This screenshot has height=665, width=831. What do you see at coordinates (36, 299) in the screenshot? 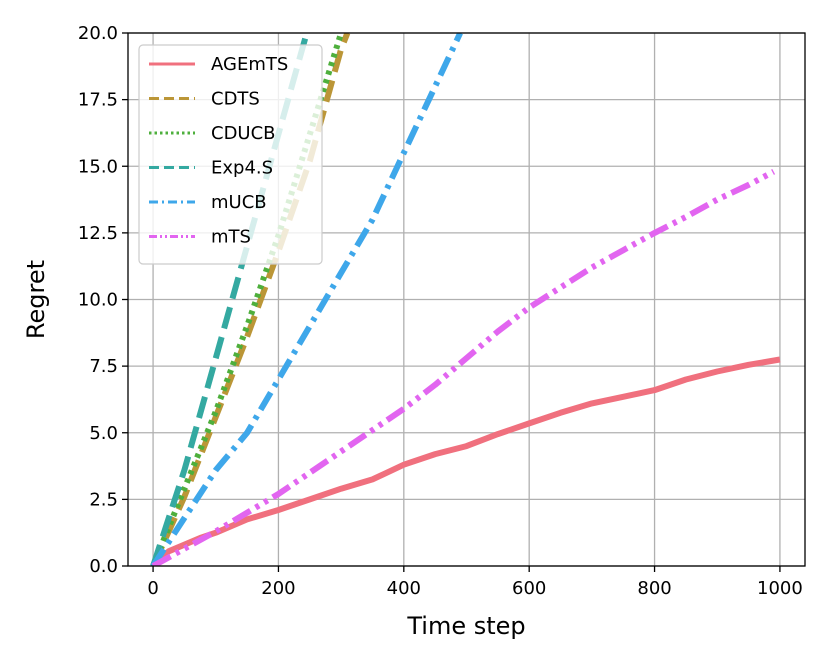
I see `y-axis-label: Regret` at bounding box center [36, 299].